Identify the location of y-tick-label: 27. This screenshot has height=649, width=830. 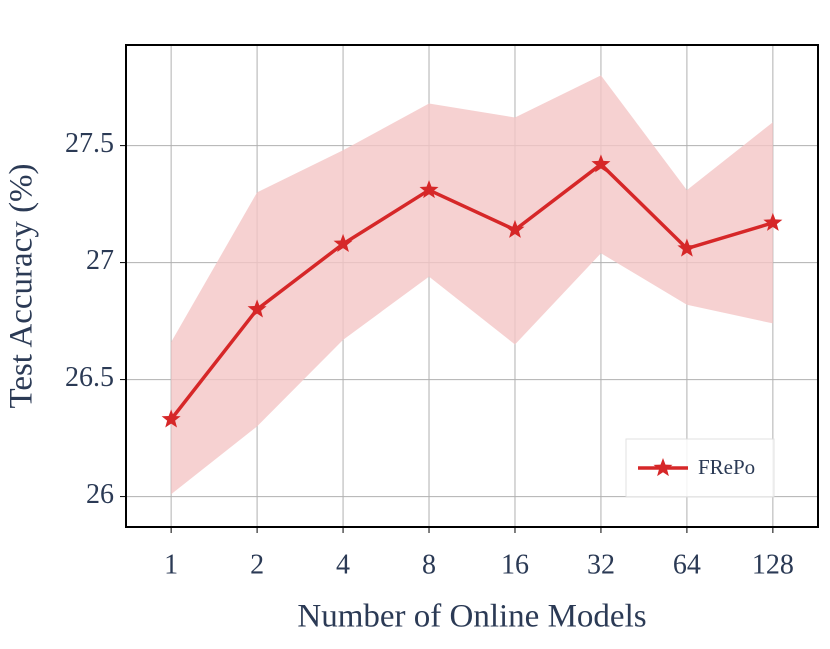
(100, 260).